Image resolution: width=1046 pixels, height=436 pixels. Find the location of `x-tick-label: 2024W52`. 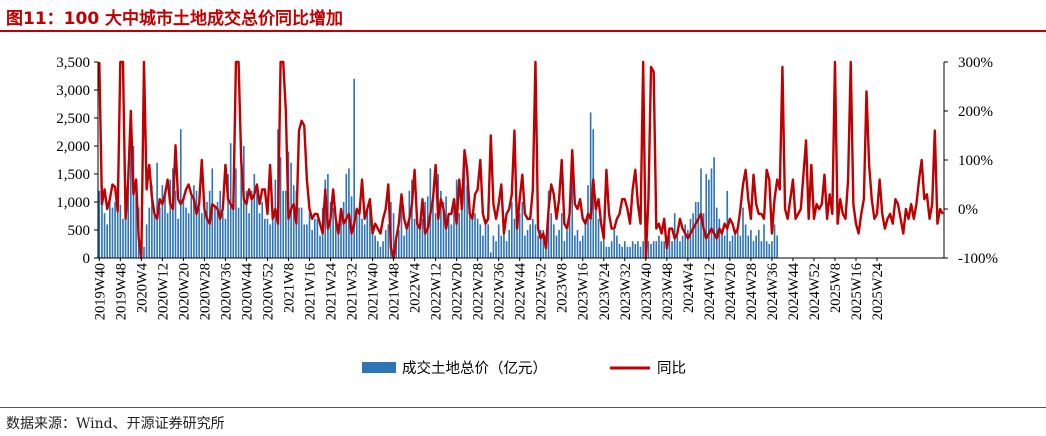

x-tick-label: 2024W52 is located at coordinates (815, 291).